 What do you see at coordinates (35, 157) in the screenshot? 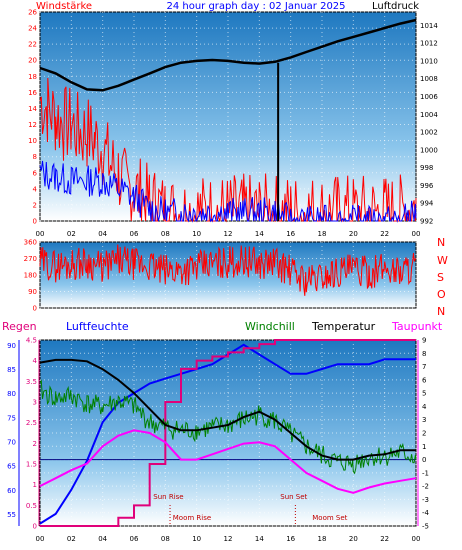
I see `left-tick-label: 8` at bounding box center [35, 157].